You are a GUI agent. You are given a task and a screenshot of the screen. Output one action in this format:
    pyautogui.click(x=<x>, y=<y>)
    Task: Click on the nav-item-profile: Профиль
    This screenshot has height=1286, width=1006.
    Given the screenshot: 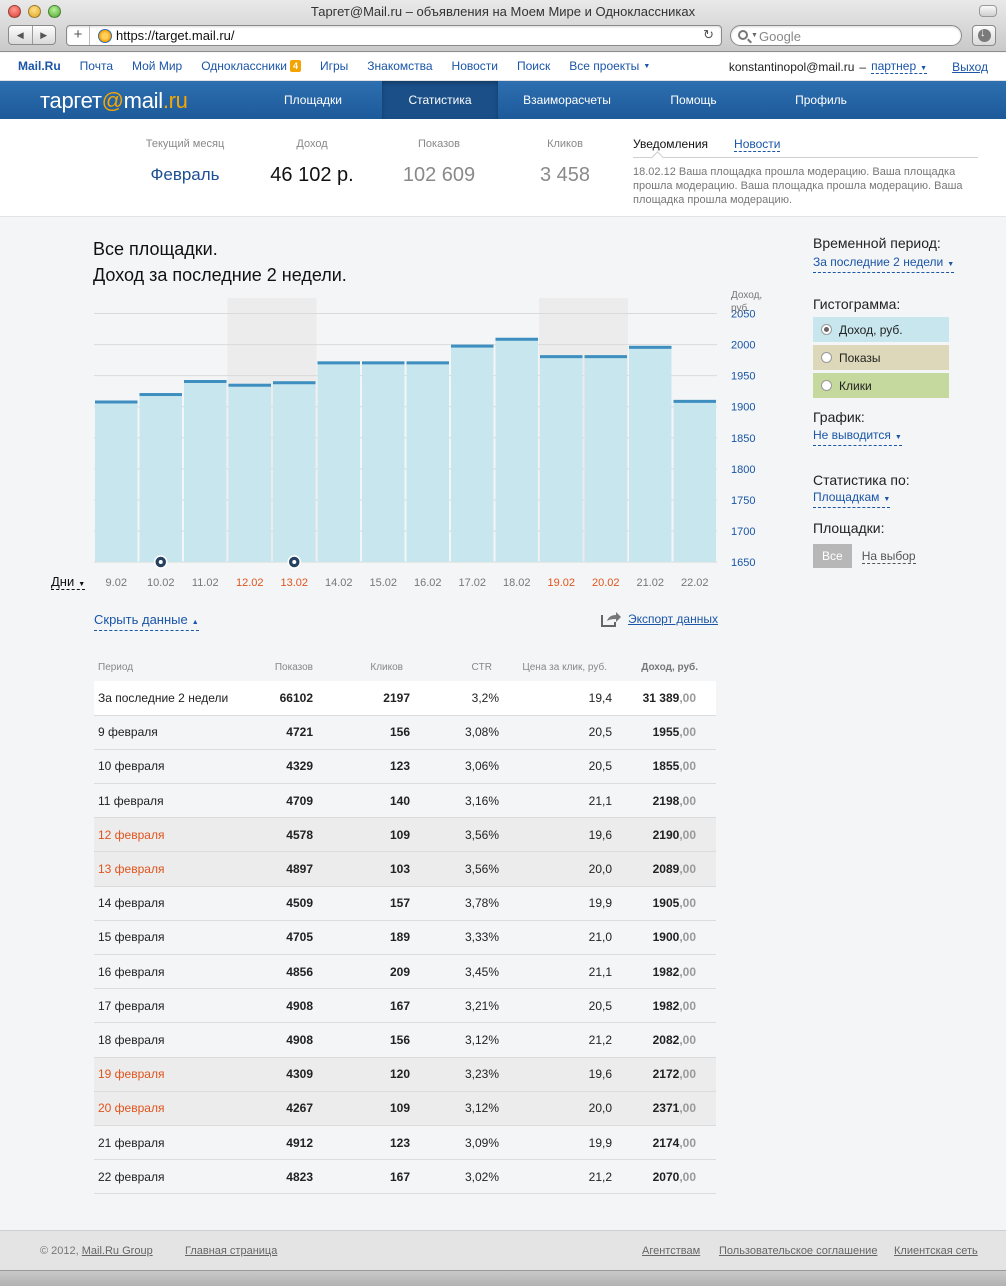 What is the action you would take?
    pyautogui.click(x=821, y=100)
    